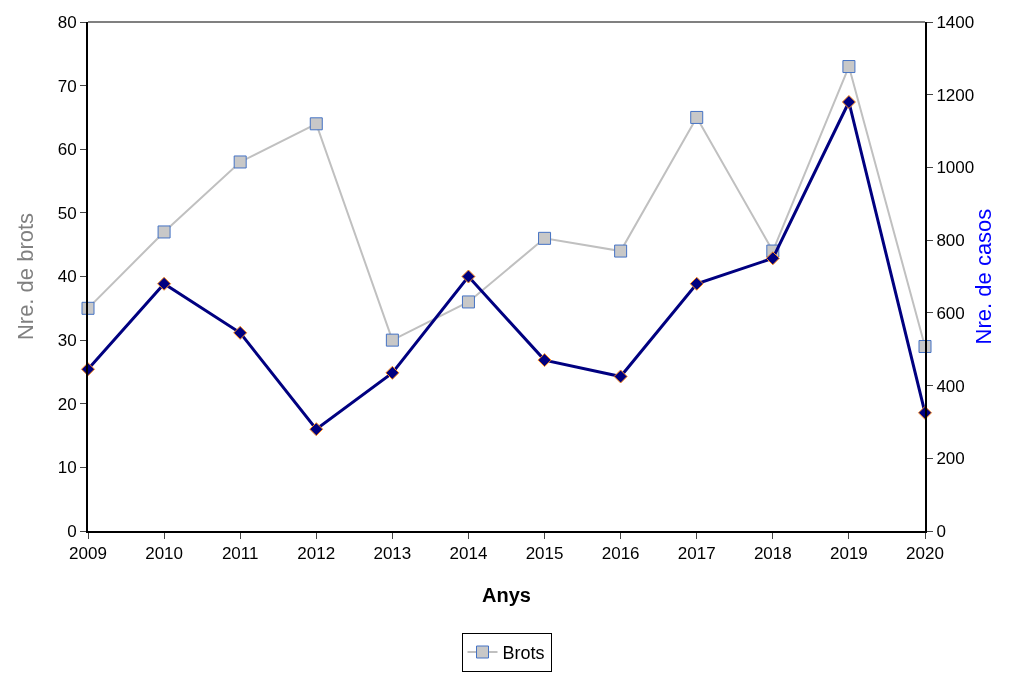  I want to click on y-tick-label: 40, so click(67, 277).